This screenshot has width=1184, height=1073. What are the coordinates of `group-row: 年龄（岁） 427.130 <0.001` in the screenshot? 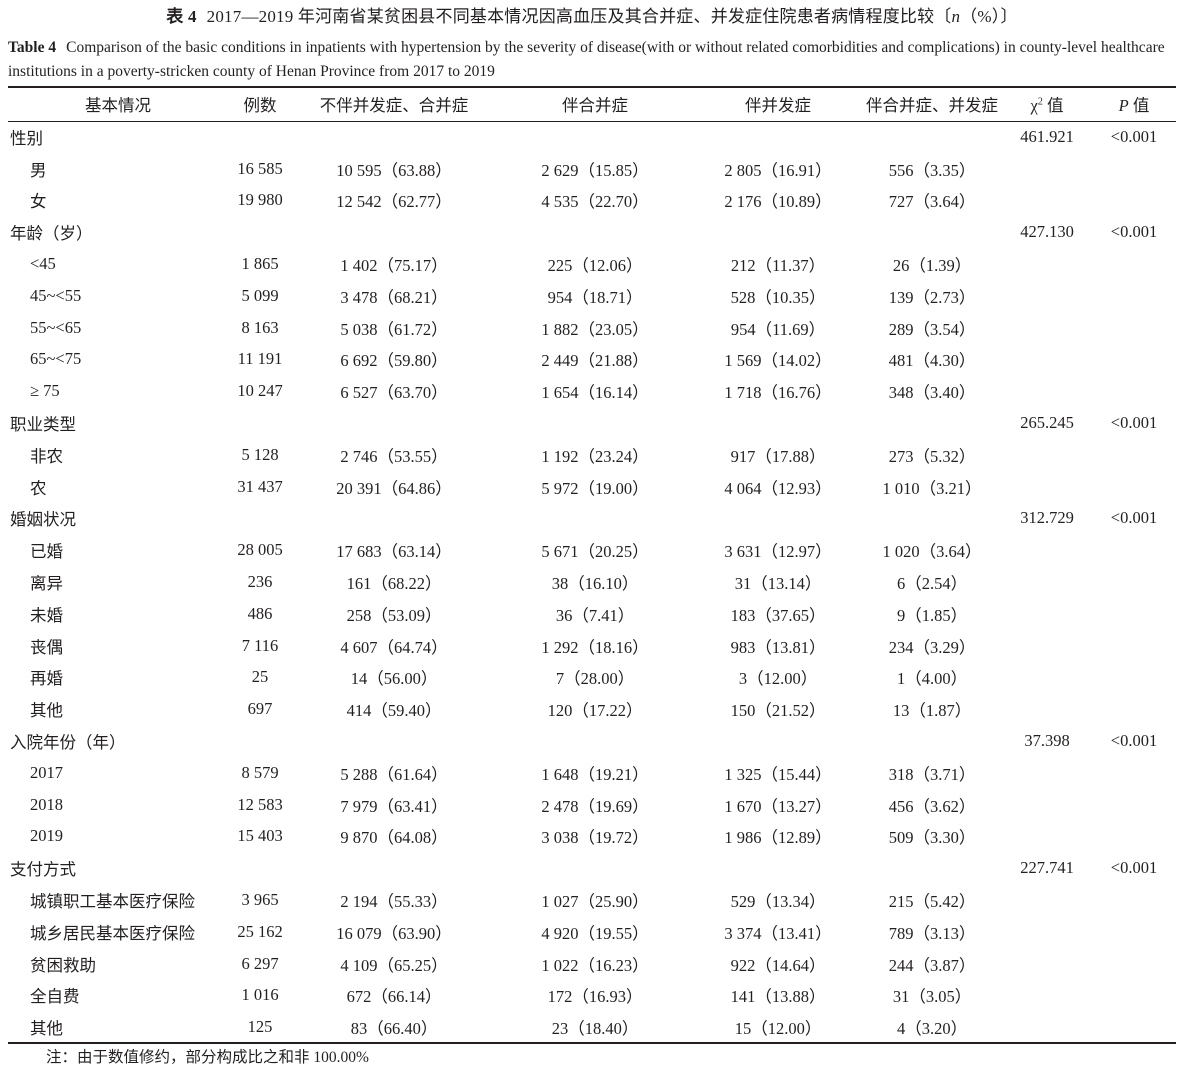 It's located at (592, 232).